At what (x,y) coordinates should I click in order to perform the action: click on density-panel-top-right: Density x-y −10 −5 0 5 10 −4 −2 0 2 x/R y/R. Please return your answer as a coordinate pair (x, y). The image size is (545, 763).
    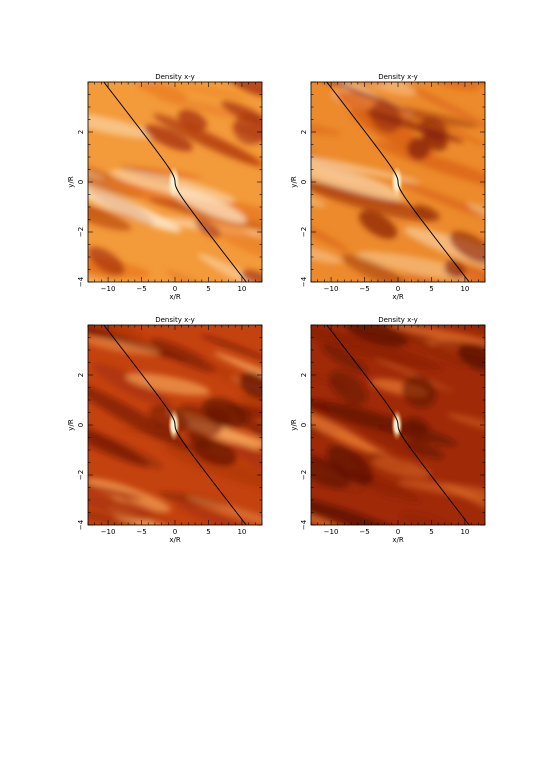
    Looking at the image, I should click on (384, 190).